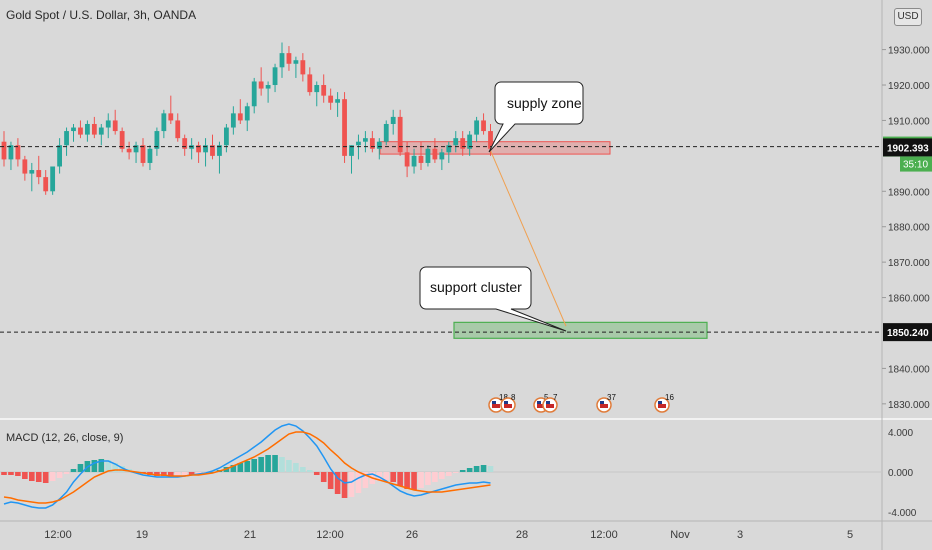 The image size is (932, 550). What do you see at coordinates (101, 15) in the screenshot?
I see `chart-title: Gold Spot / U.S. Dollar, 3h, OANDA` at bounding box center [101, 15].